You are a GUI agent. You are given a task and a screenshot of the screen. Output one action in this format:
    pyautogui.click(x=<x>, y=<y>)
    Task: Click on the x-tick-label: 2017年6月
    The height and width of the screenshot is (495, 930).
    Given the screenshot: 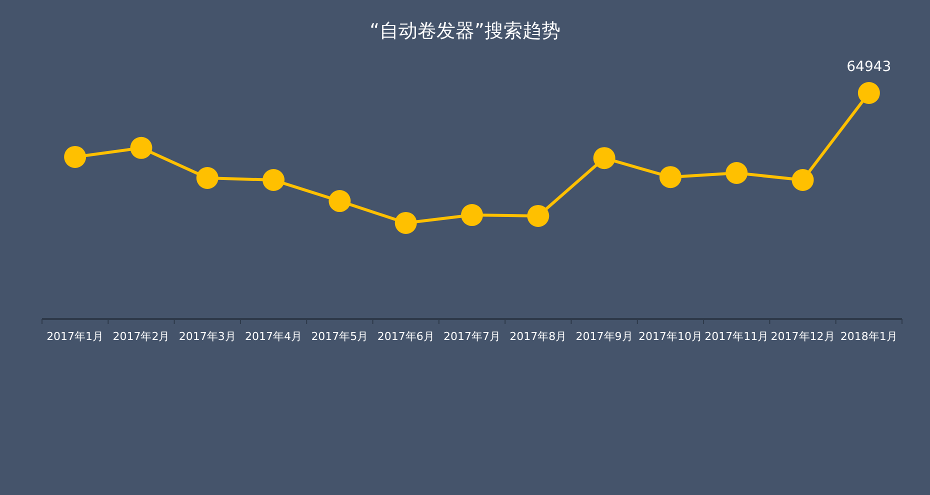 What is the action you would take?
    pyautogui.click(x=405, y=336)
    